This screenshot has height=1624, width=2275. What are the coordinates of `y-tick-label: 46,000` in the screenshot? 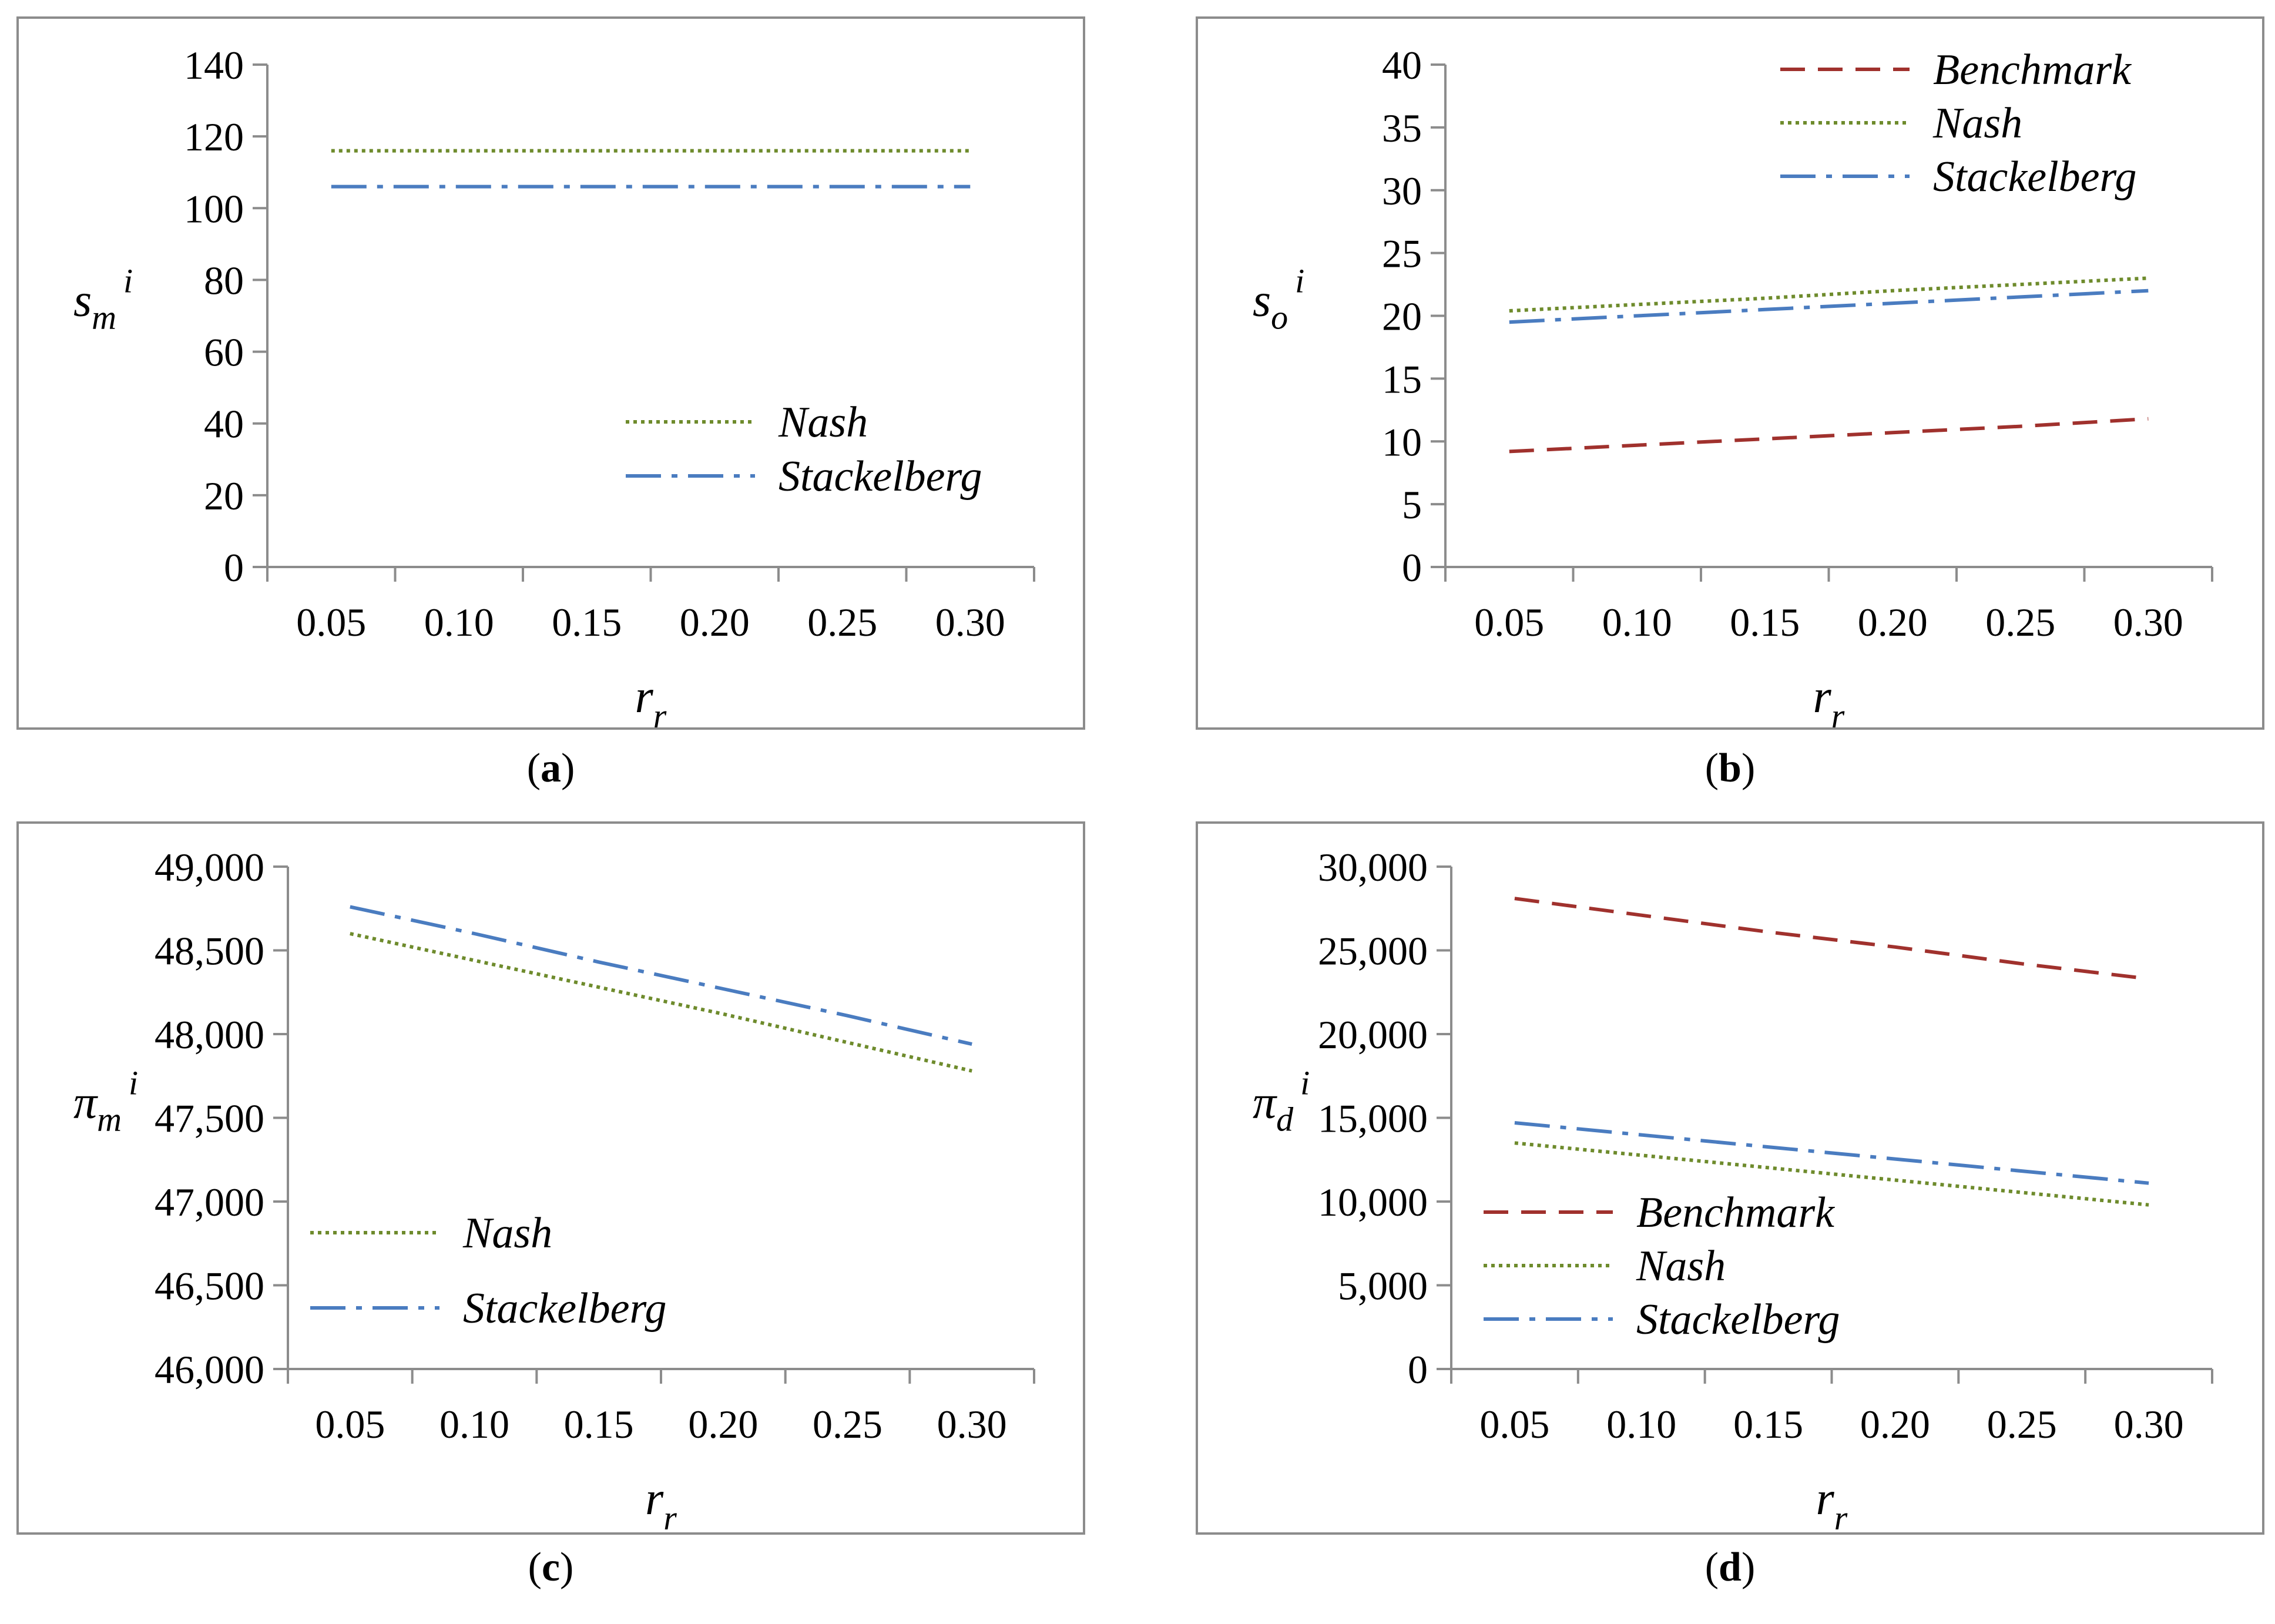 It's located at (209, 1369).